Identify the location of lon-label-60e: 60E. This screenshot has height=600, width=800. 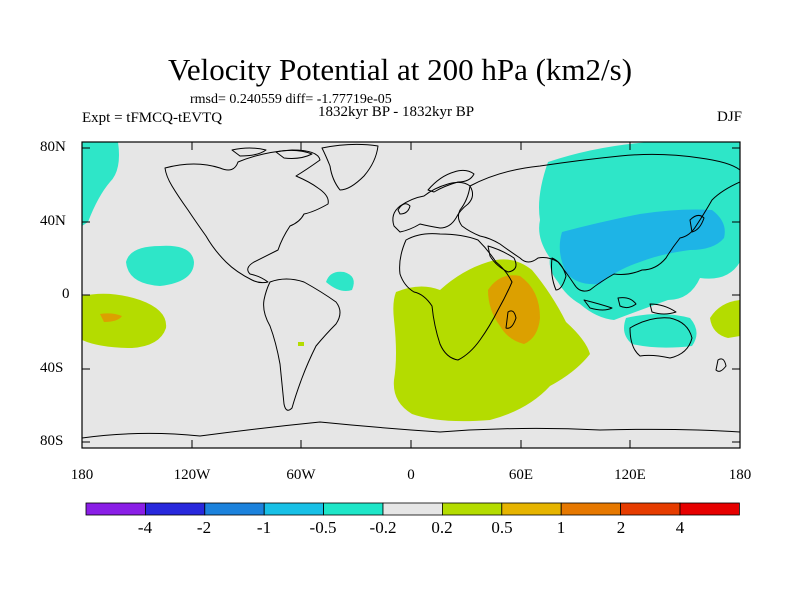
(521, 475).